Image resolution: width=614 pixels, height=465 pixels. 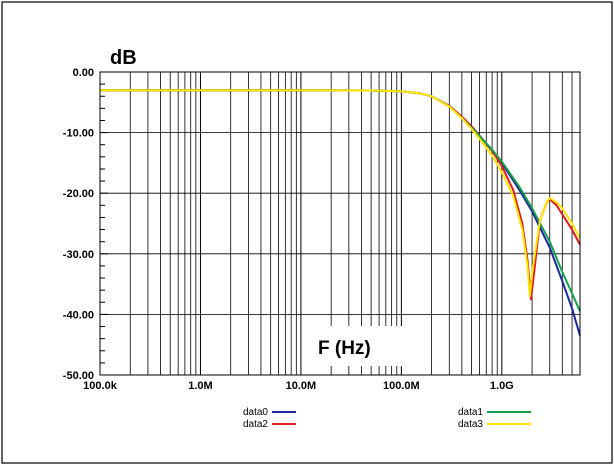 What do you see at coordinates (123, 58) in the screenshot?
I see `y-axis-title: dB` at bounding box center [123, 58].